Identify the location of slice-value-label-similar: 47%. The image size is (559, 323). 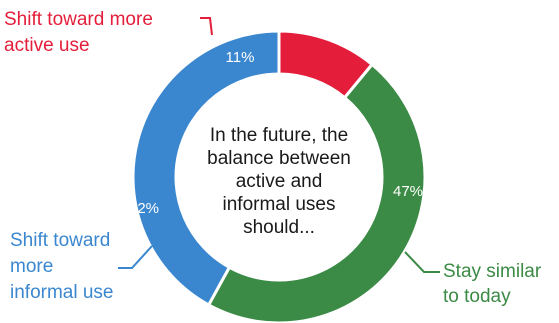
(408, 191).